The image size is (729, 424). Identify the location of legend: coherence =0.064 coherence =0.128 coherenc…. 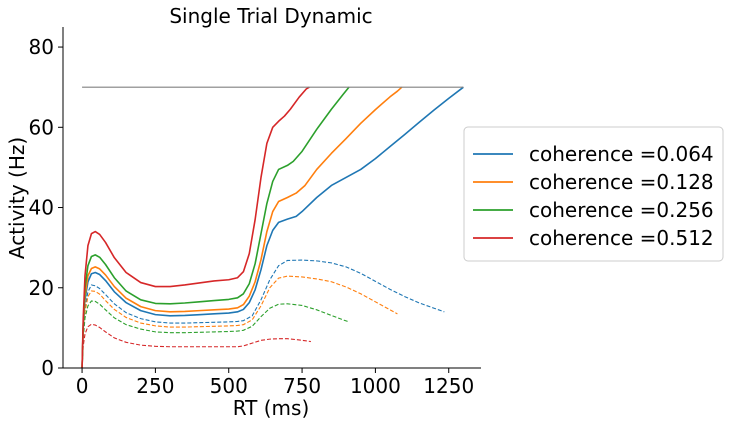
(593, 194).